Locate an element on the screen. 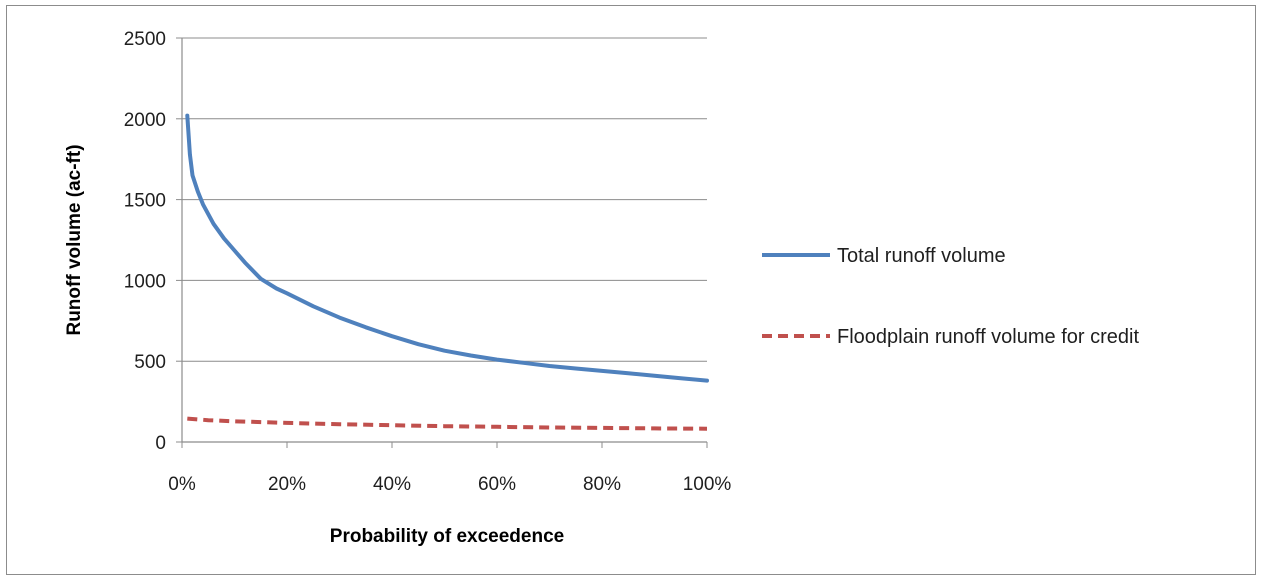 The width and height of the screenshot is (1263, 580). y-tick-label-2000: 2000 is located at coordinates (145, 120).